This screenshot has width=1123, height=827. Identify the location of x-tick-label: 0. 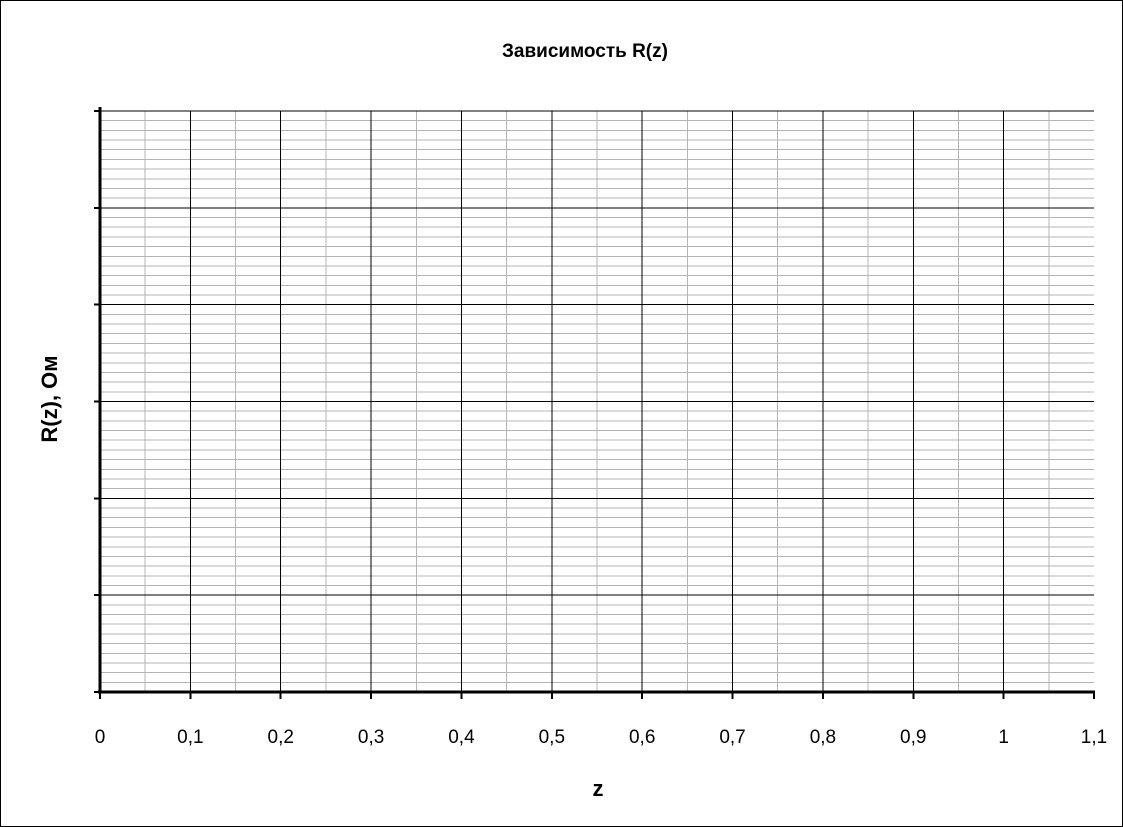
(100, 737).